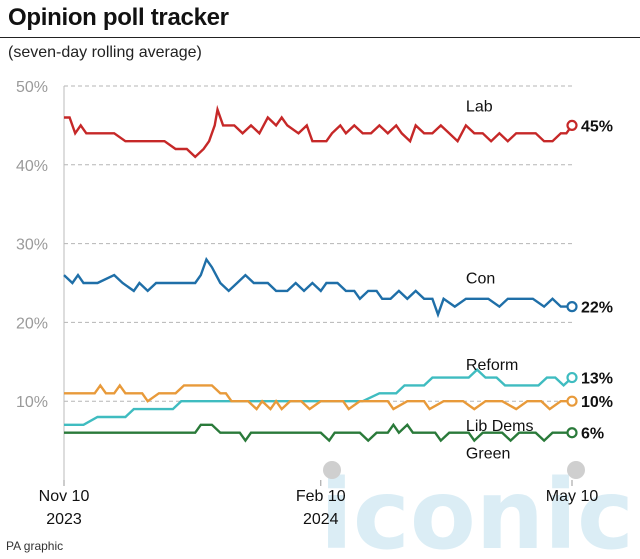 The height and width of the screenshot is (559, 640). I want to click on x-axis: Nov 10 2023 Feb 10 2024 May 10, so click(319, 504).